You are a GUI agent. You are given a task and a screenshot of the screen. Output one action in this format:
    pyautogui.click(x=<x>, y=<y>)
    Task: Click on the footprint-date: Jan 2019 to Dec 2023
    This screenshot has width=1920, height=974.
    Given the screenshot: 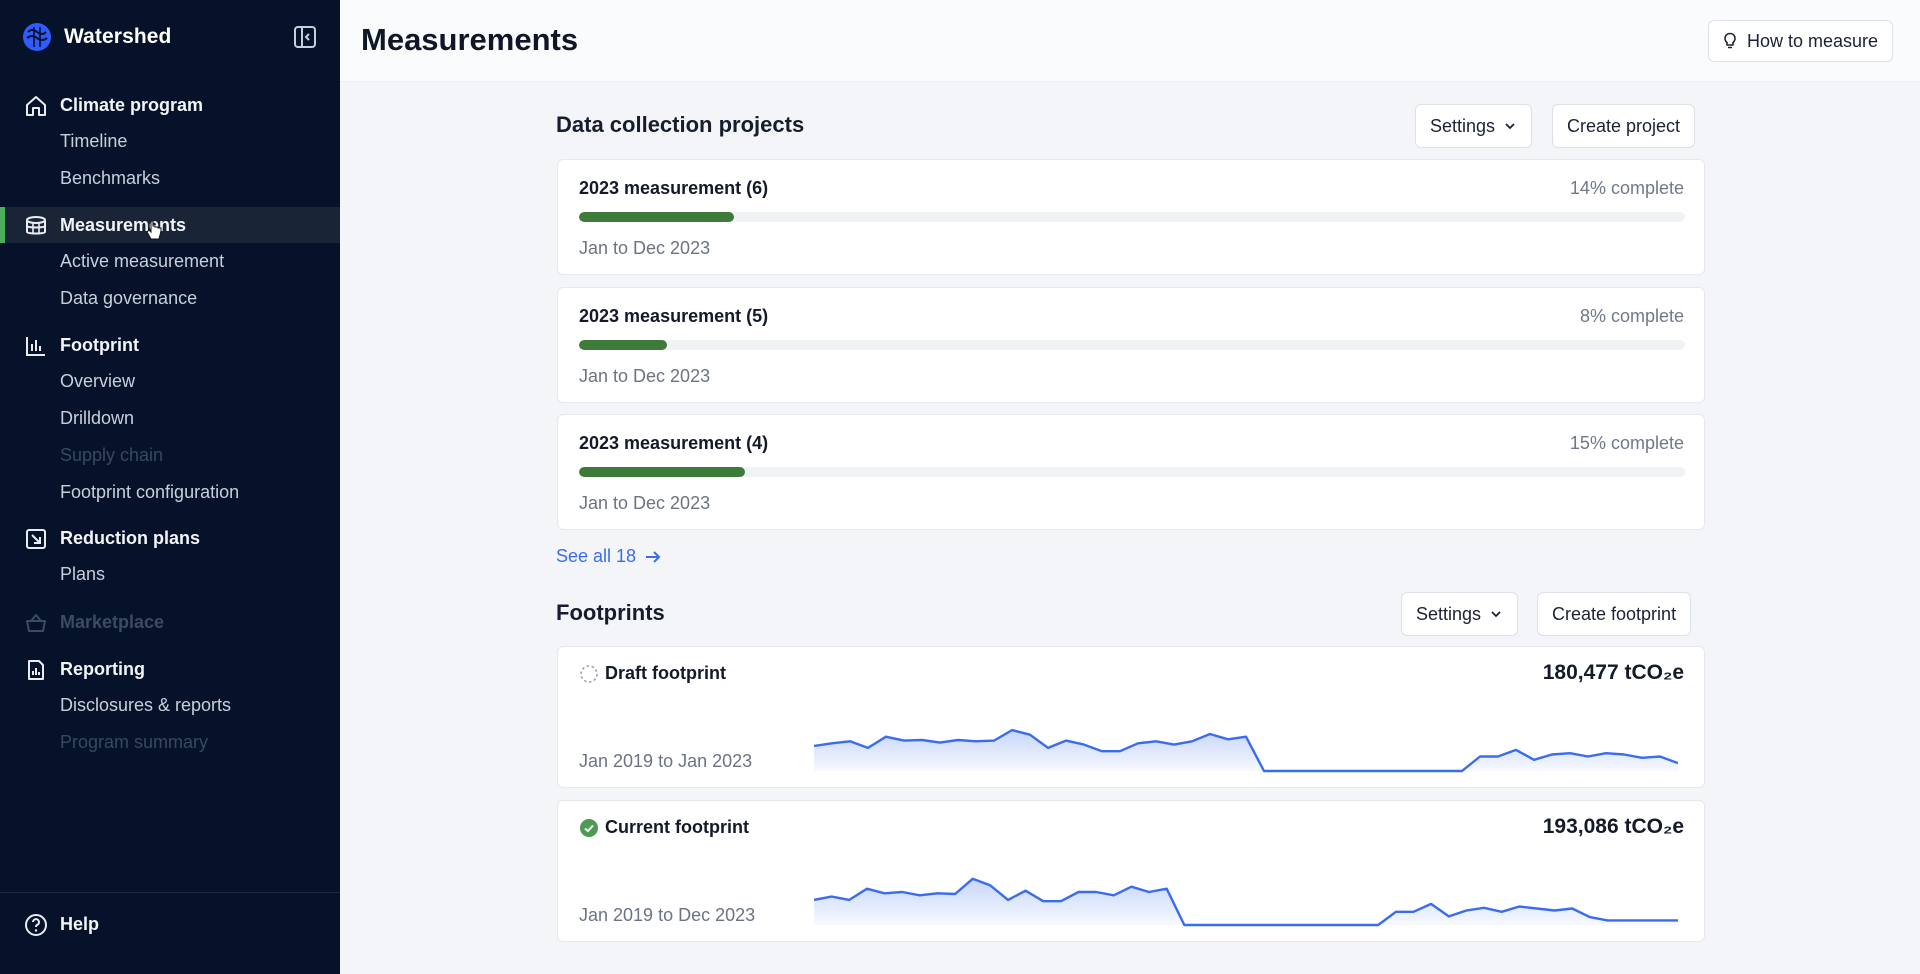 What is the action you would take?
    pyautogui.click(x=667, y=915)
    